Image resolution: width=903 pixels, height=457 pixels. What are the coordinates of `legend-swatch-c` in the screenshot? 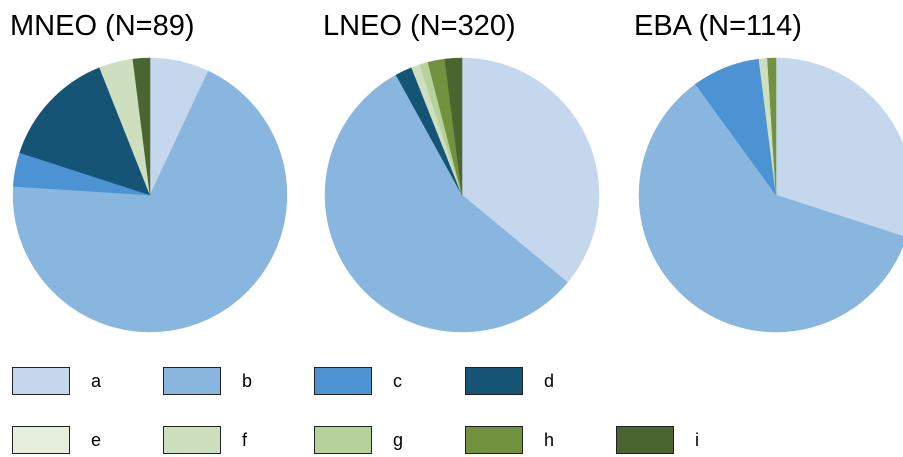 It's located at (343, 381).